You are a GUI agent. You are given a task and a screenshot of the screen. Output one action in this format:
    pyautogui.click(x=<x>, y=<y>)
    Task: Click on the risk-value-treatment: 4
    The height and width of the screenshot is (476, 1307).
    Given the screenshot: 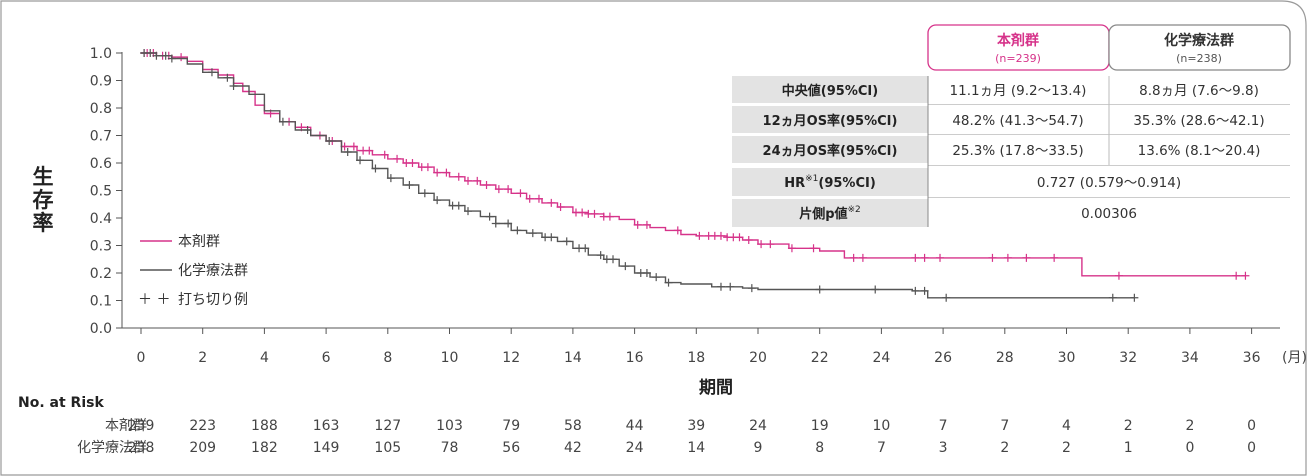 What is the action you would take?
    pyautogui.click(x=1066, y=426)
    